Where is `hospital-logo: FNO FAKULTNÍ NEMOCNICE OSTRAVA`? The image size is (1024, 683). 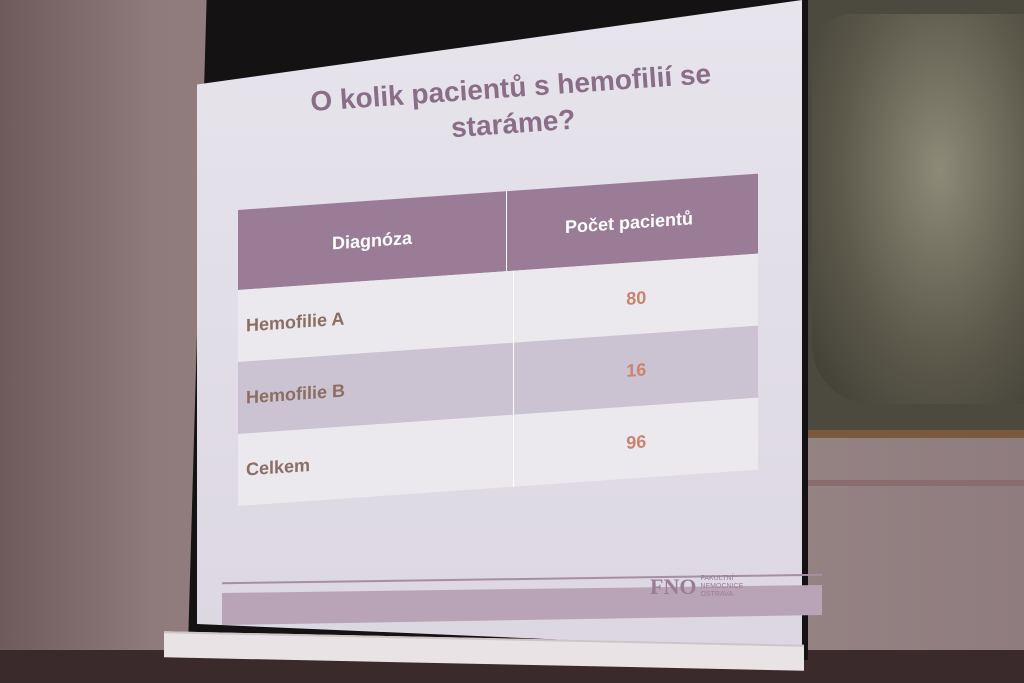 hospital-logo: FNO FAKULTNÍ NEMOCNICE OSTRAVA is located at coordinates (705, 587).